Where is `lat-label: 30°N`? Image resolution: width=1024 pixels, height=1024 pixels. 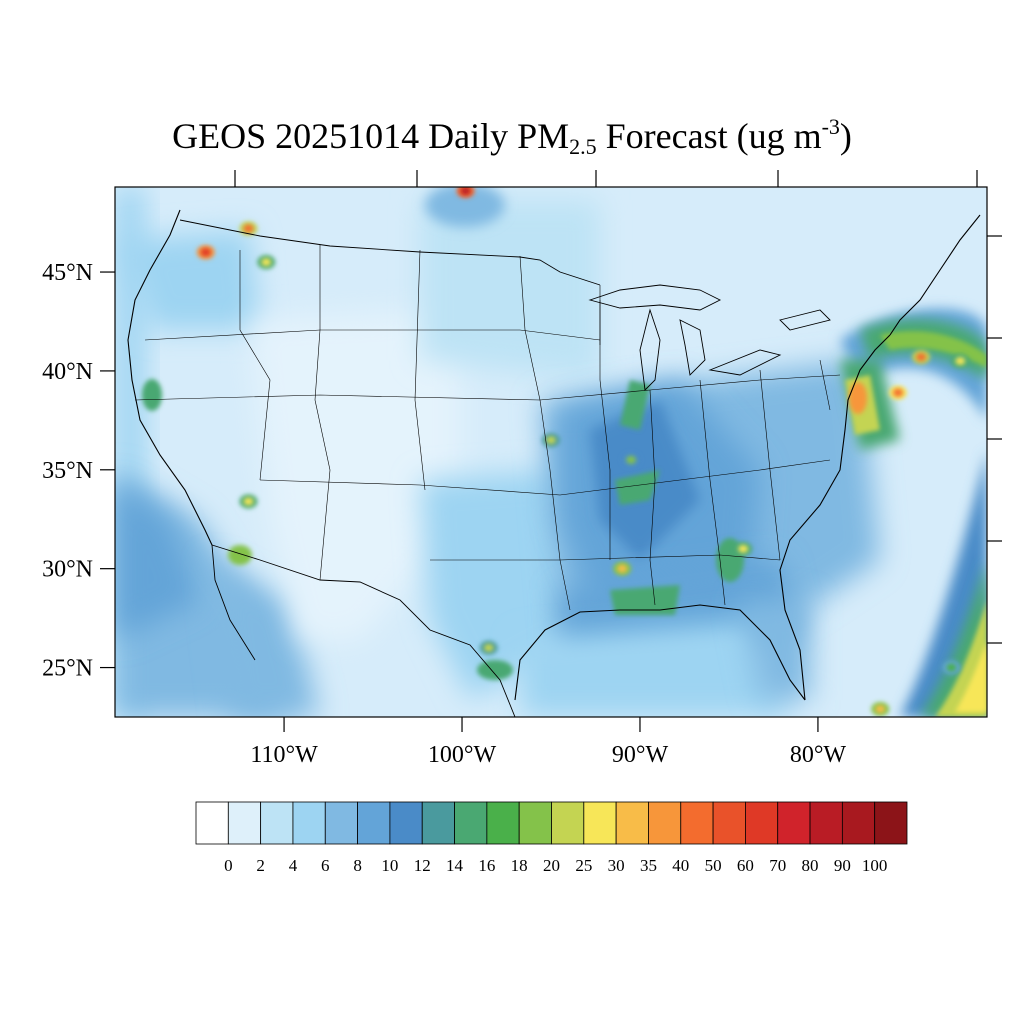 lat-label: 30°N is located at coordinates (67, 570).